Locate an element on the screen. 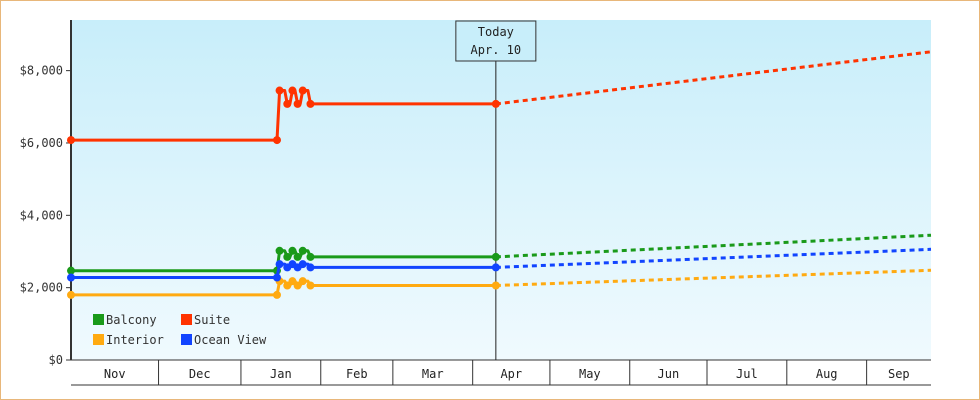 This screenshot has width=980, height=400. y-tick-label: $8,000 is located at coordinates (41, 71).